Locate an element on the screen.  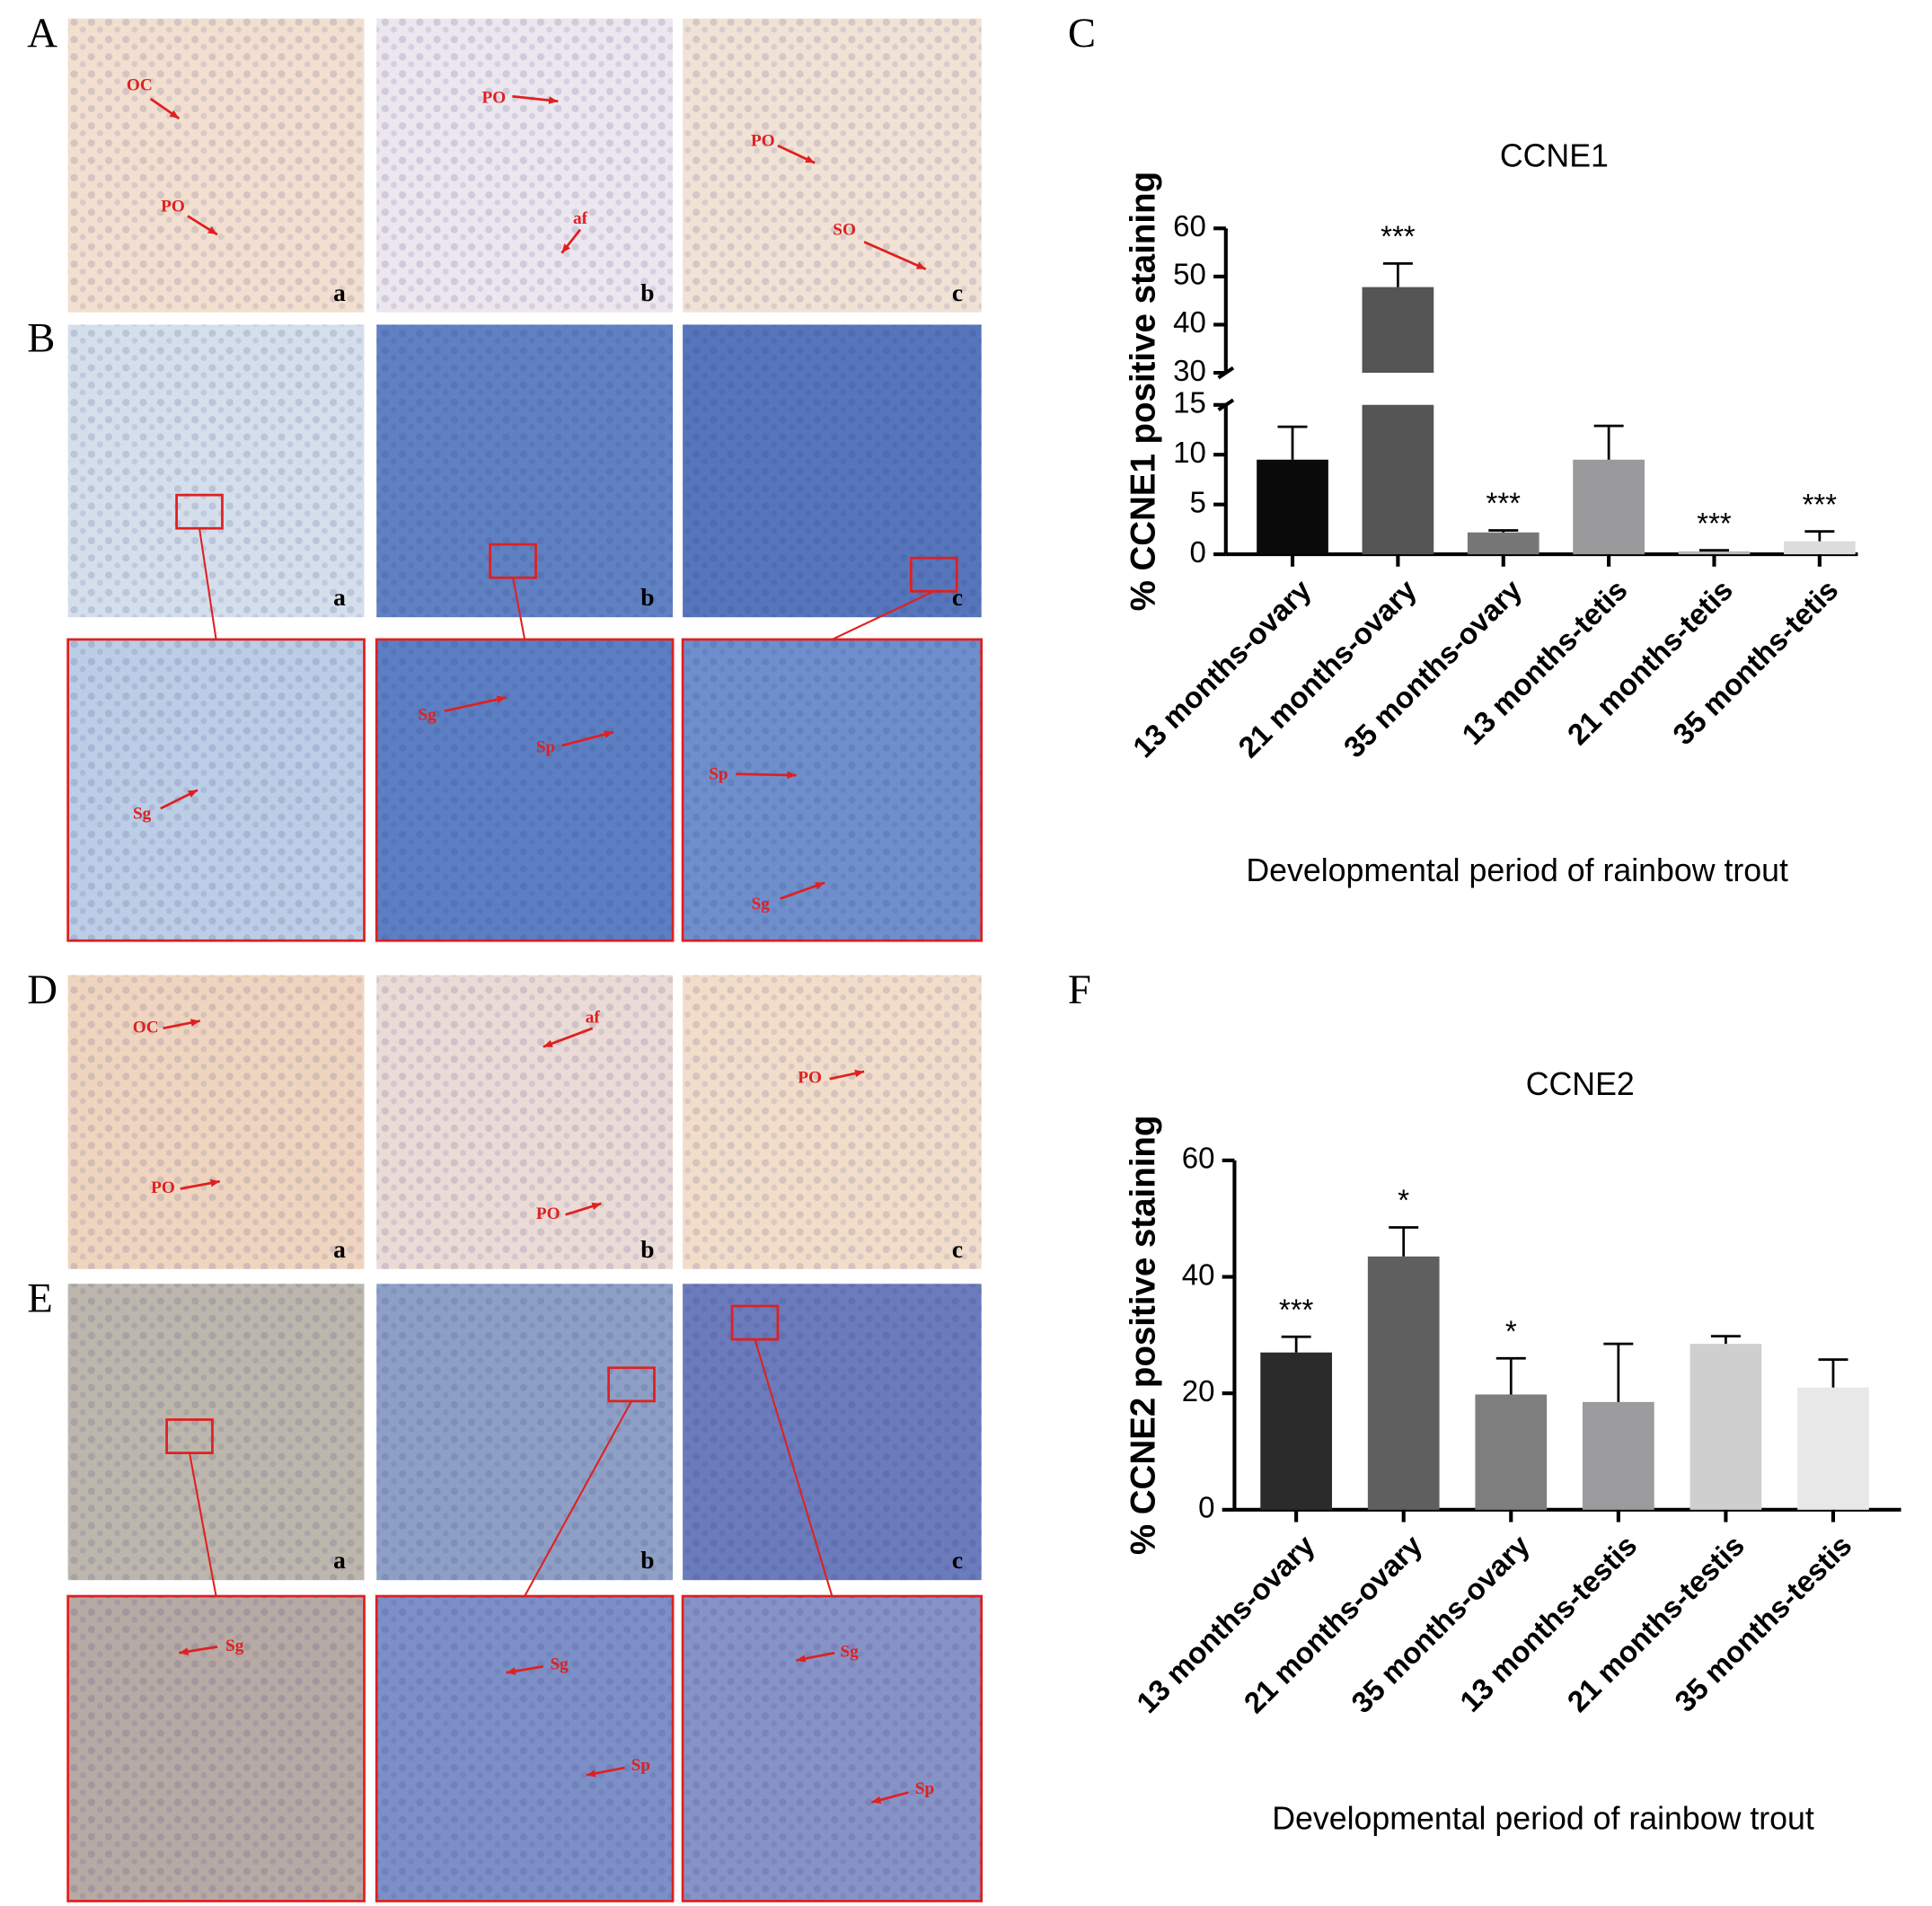
x-tick-label: 35 months-testis is located at coordinates (1762, 1623).